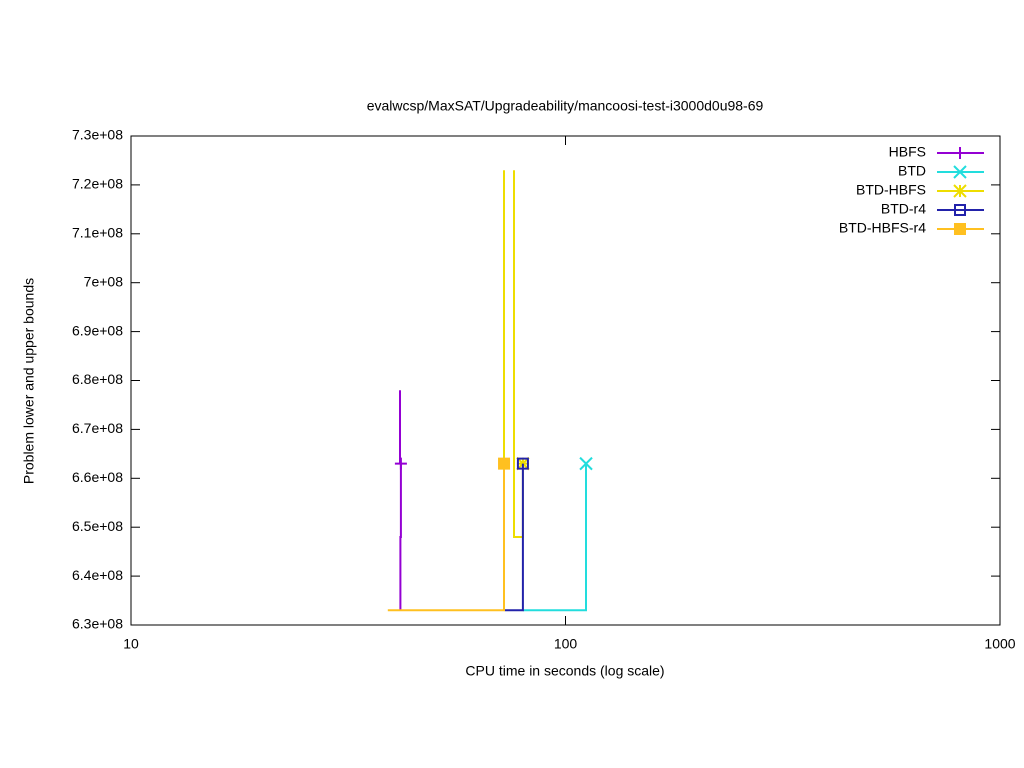  What do you see at coordinates (97, 379) in the screenshot?
I see `y-tick-label: 6.8e+08` at bounding box center [97, 379].